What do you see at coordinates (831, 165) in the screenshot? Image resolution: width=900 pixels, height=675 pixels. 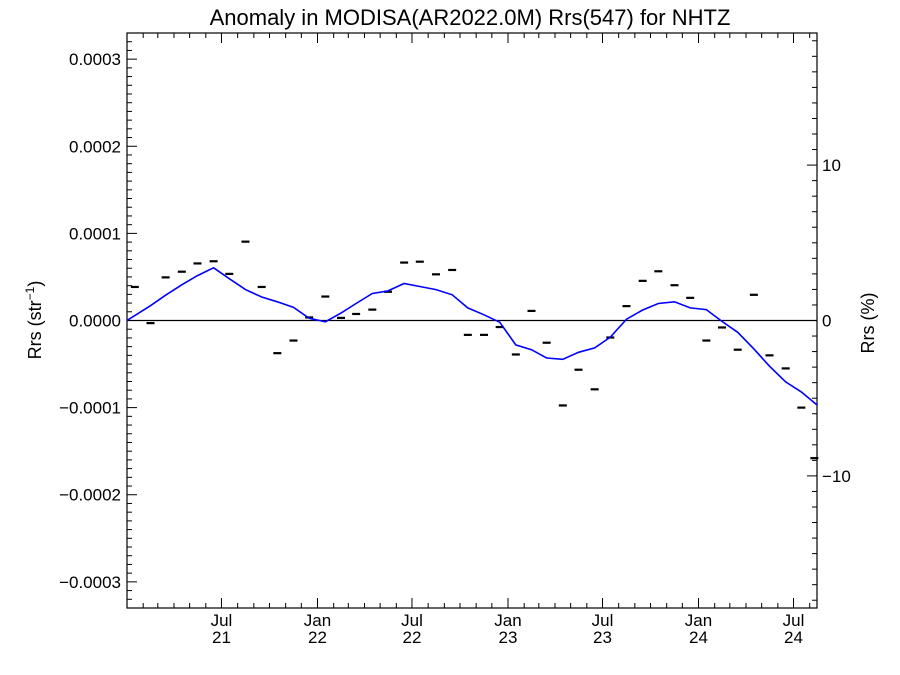 I see `y2-tick-label: 10` at bounding box center [831, 165].